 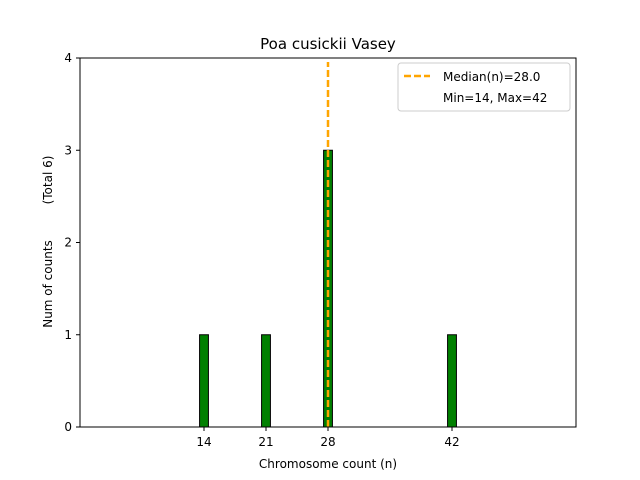 What do you see at coordinates (451, 442) in the screenshot?
I see `x-tick-label-42: 42` at bounding box center [451, 442].